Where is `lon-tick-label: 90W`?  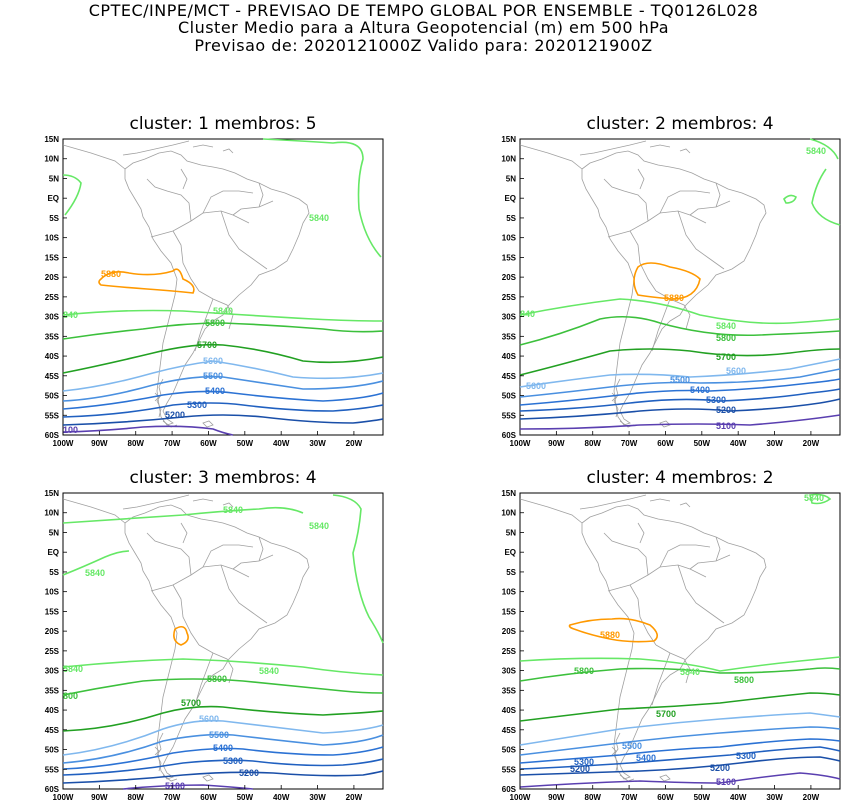 lon-tick-label: 90W is located at coordinates (99, 797).